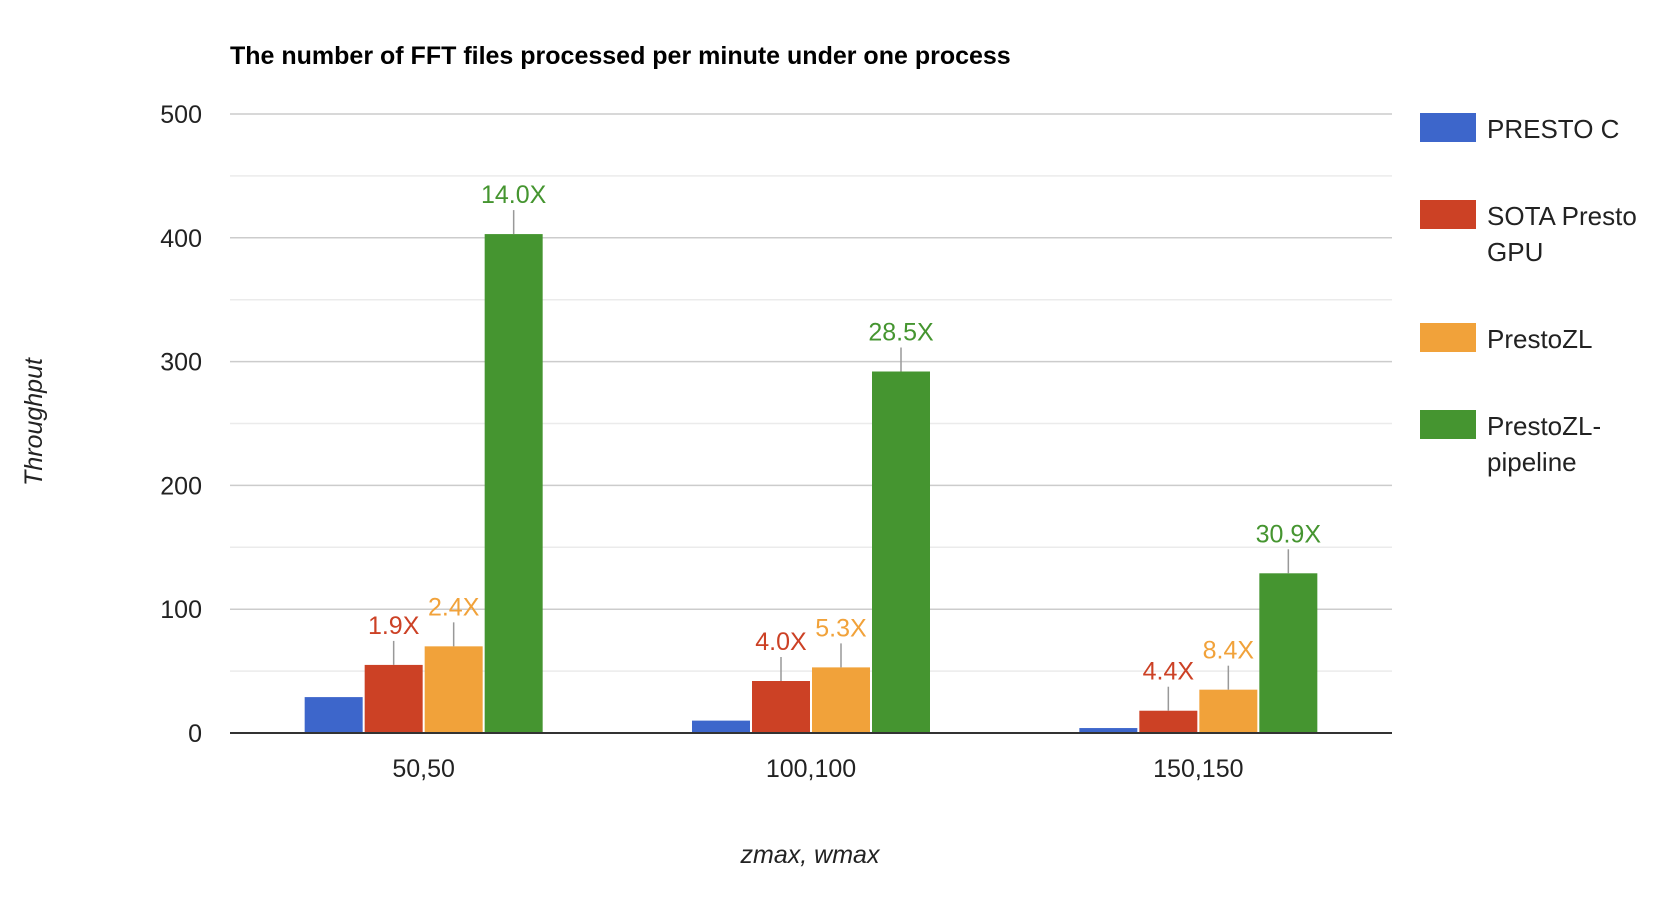 Image resolution: width=1664 pixels, height=898 pixels. What do you see at coordinates (1229, 651) in the screenshot?
I see `bar-annotation-label: 8.4X` at bounding box center [1229, 651].